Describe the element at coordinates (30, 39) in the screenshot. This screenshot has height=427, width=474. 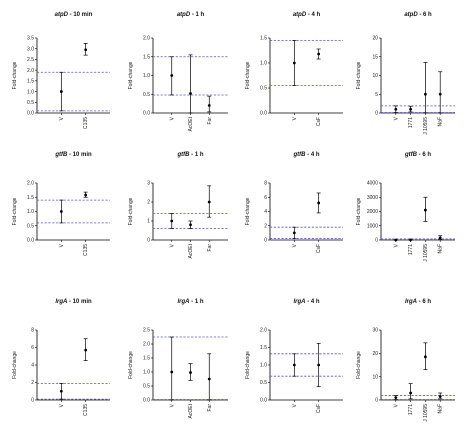
I see `y-tick-label: 3.5` at that location.